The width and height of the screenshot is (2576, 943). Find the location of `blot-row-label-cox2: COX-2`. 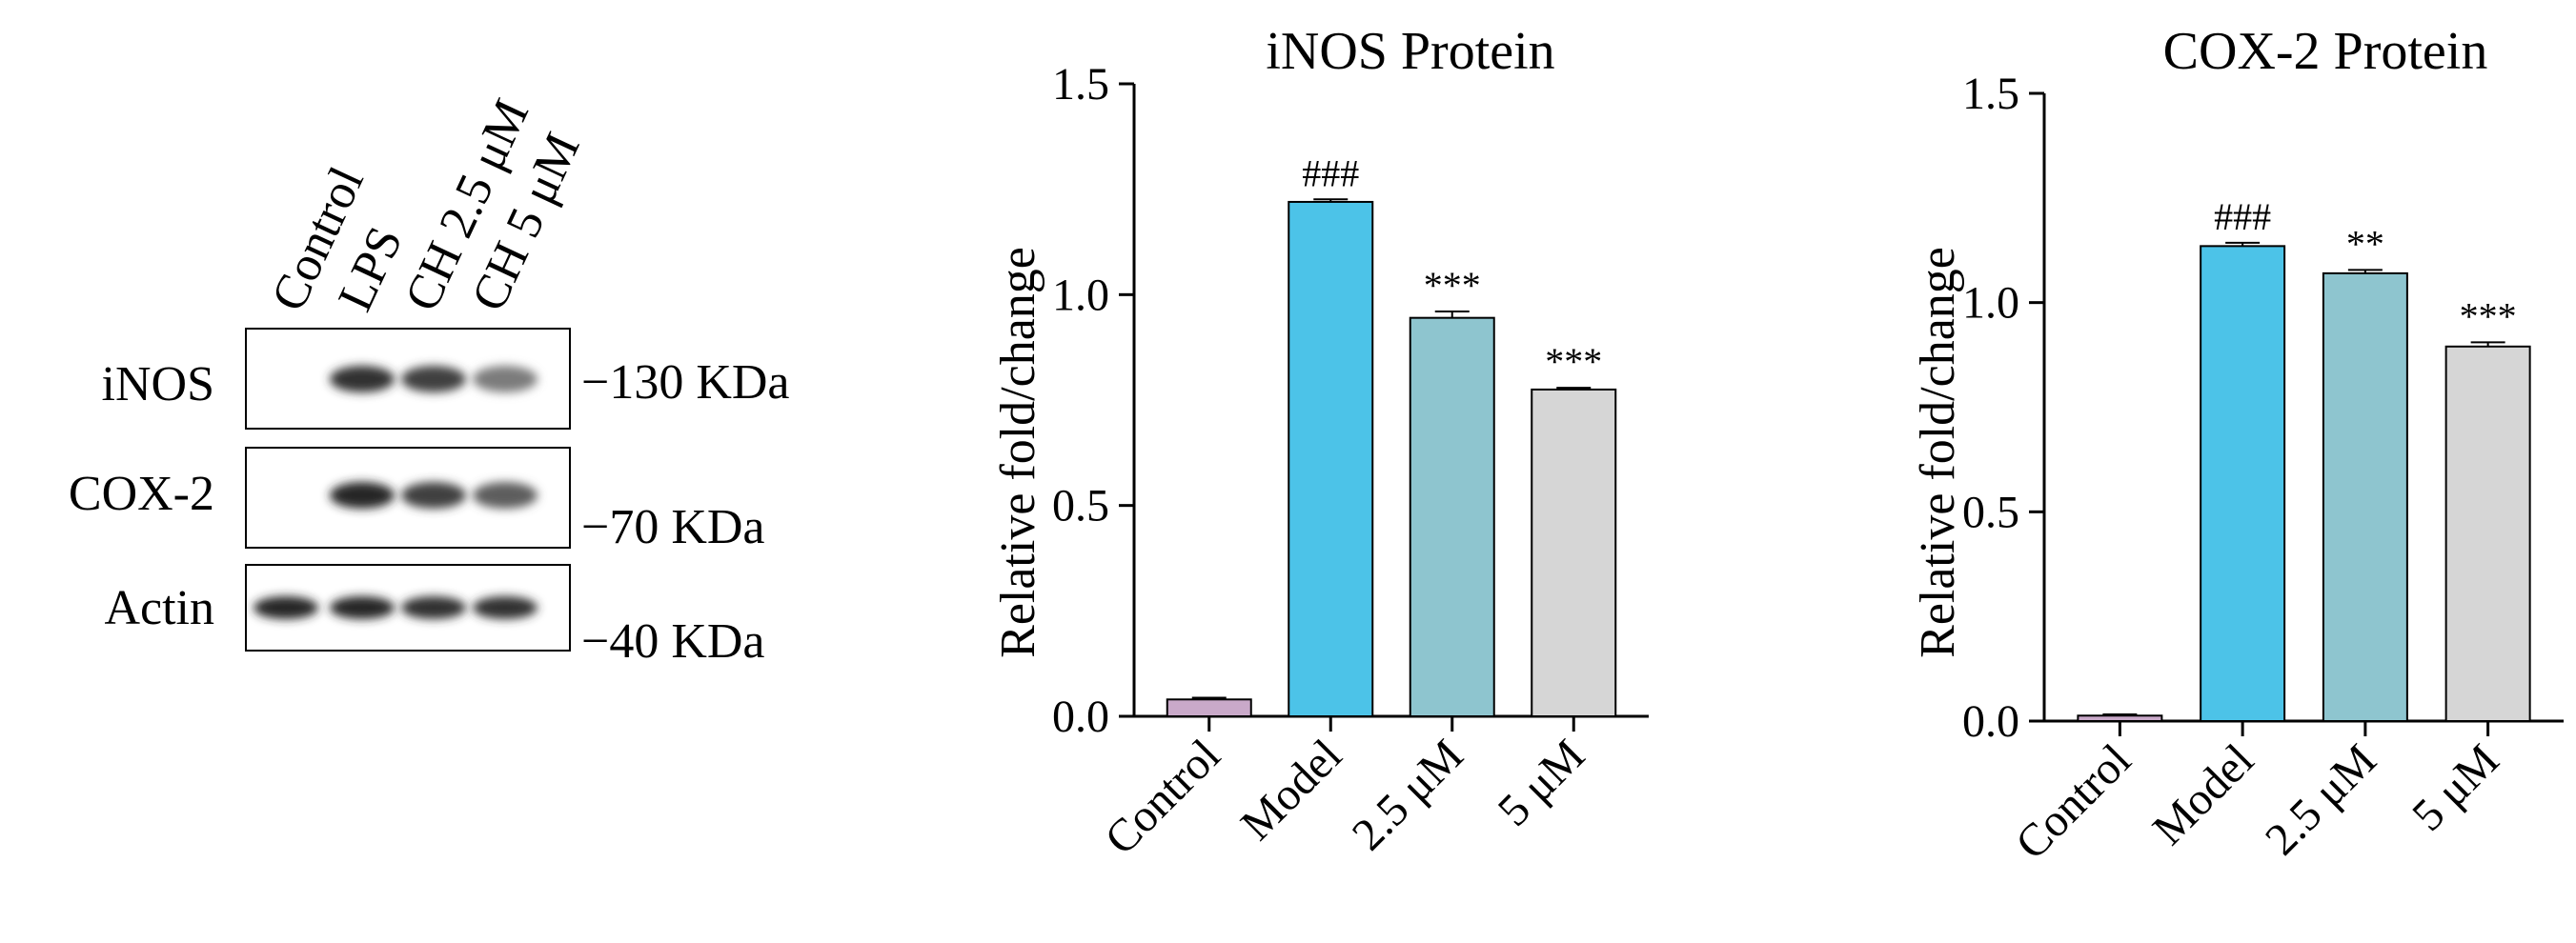

blot-row-label-cox2: COX-2 is located at coordinates (141, 494).